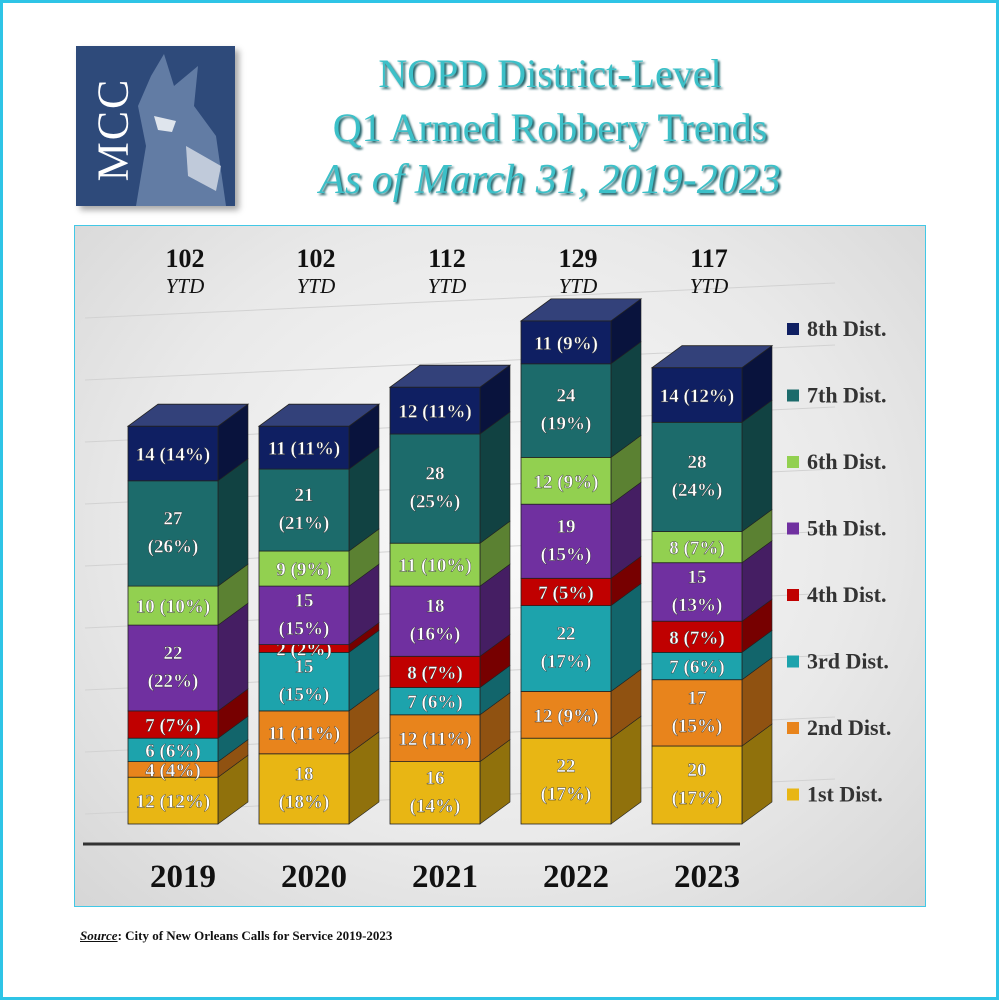 Image resolution: width=999 pixels, height=1000 pixels. Describe the element at coordinates (848, 661) in the screenshot. I see `legend-label: 3rd Dist.` at that location.